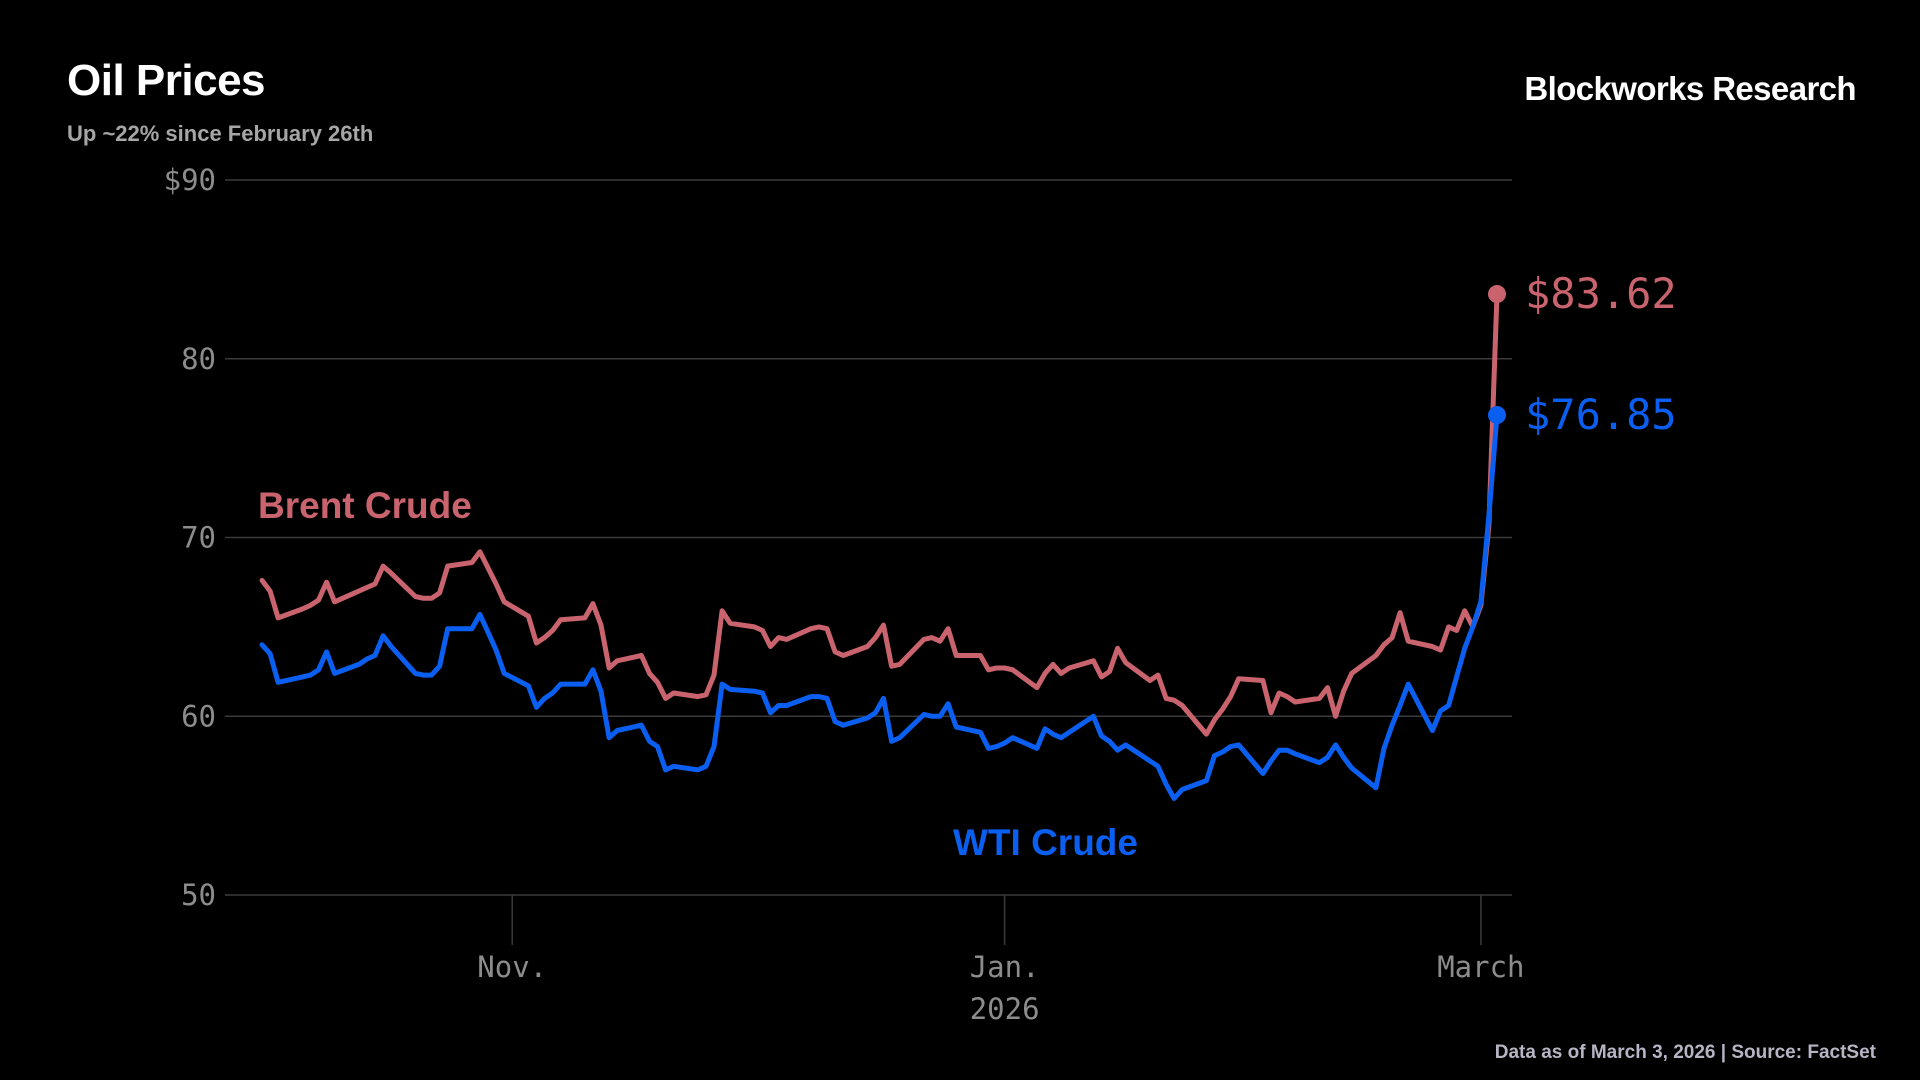 This screenshot has width=1920, height=1080. What do you see at coordinates (220, 133) in the screenshot?
I see `chart-subtitle: Up ~22% since February 26th` at bounding box center [220, 133].